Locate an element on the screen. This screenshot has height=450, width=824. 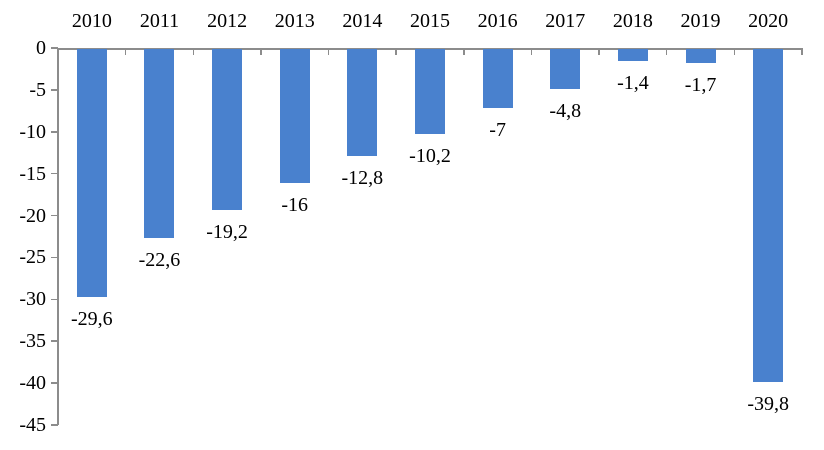
data-label: -7 is located at coordinates (497, 129).